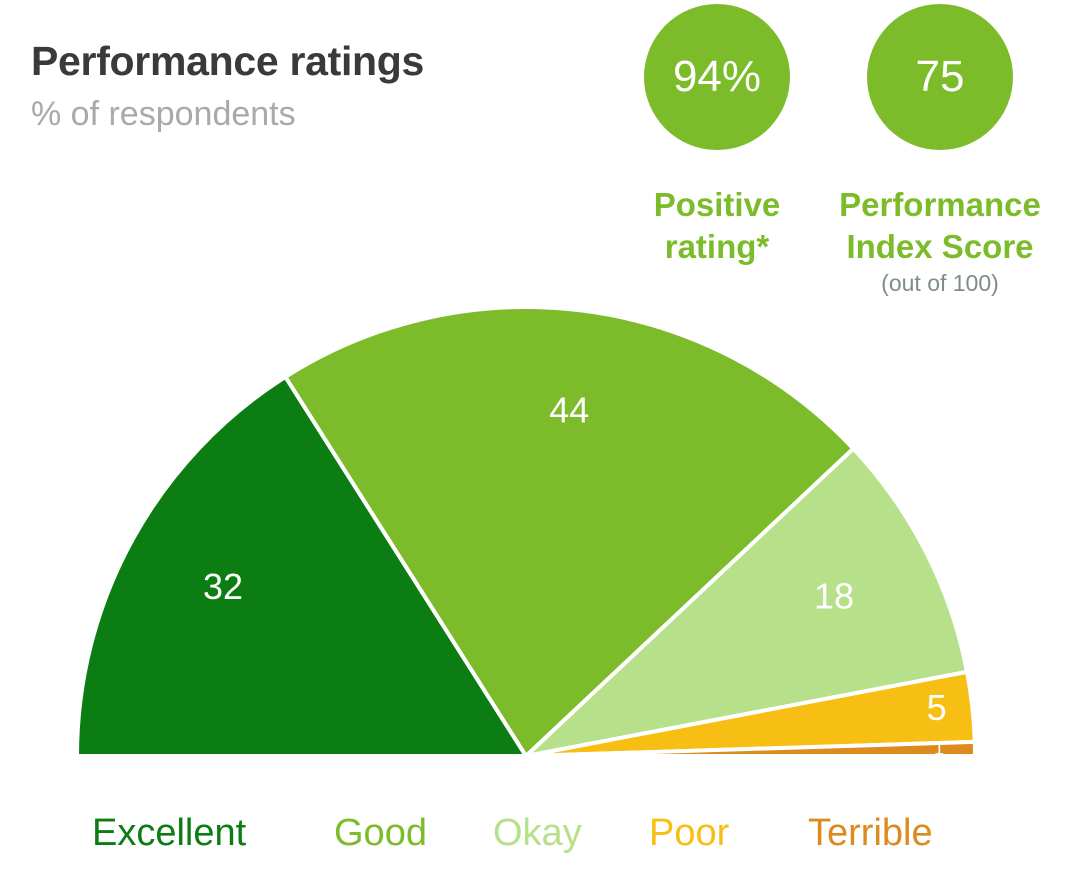  What do you see at coordinates (940, 246) in the screenshot?
I see `performance-index-label-line2: Index Score` at bounding box center [940, 246].